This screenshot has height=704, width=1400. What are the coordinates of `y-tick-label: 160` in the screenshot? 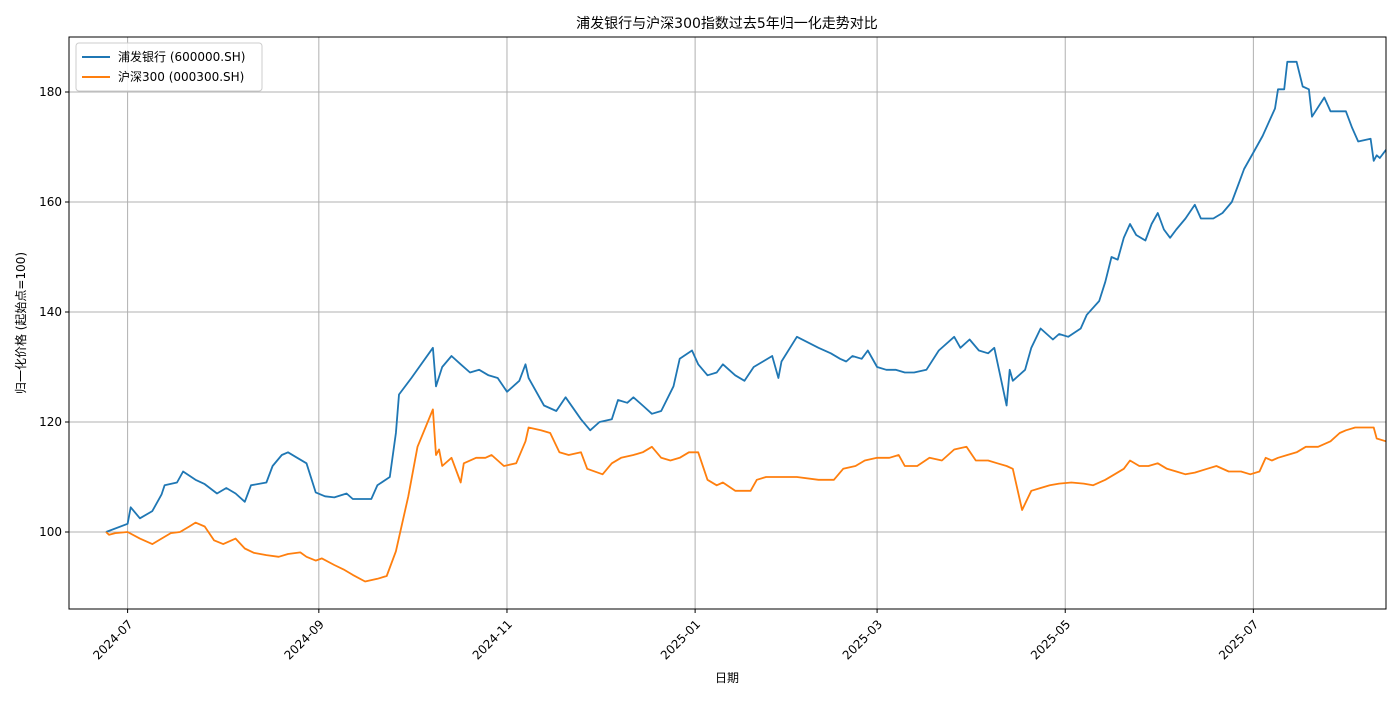 It's located at (50, 202).